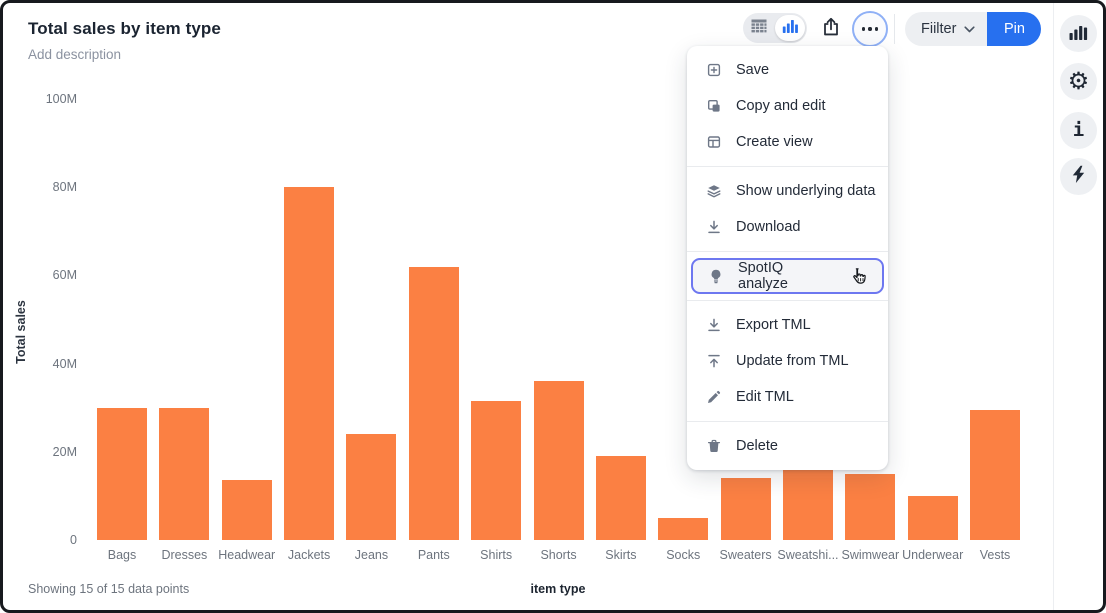  What do you see at coordinates (745, 509) in the screenshot?
I see `chart-bar-sweaters` at bounding box center [745, 509].